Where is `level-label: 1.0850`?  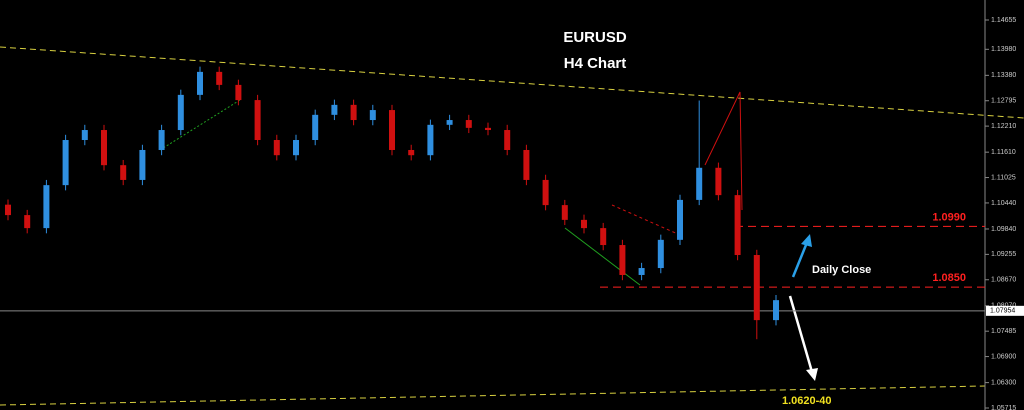 level-label: 1.0850 is located at coordinates (949, 278).